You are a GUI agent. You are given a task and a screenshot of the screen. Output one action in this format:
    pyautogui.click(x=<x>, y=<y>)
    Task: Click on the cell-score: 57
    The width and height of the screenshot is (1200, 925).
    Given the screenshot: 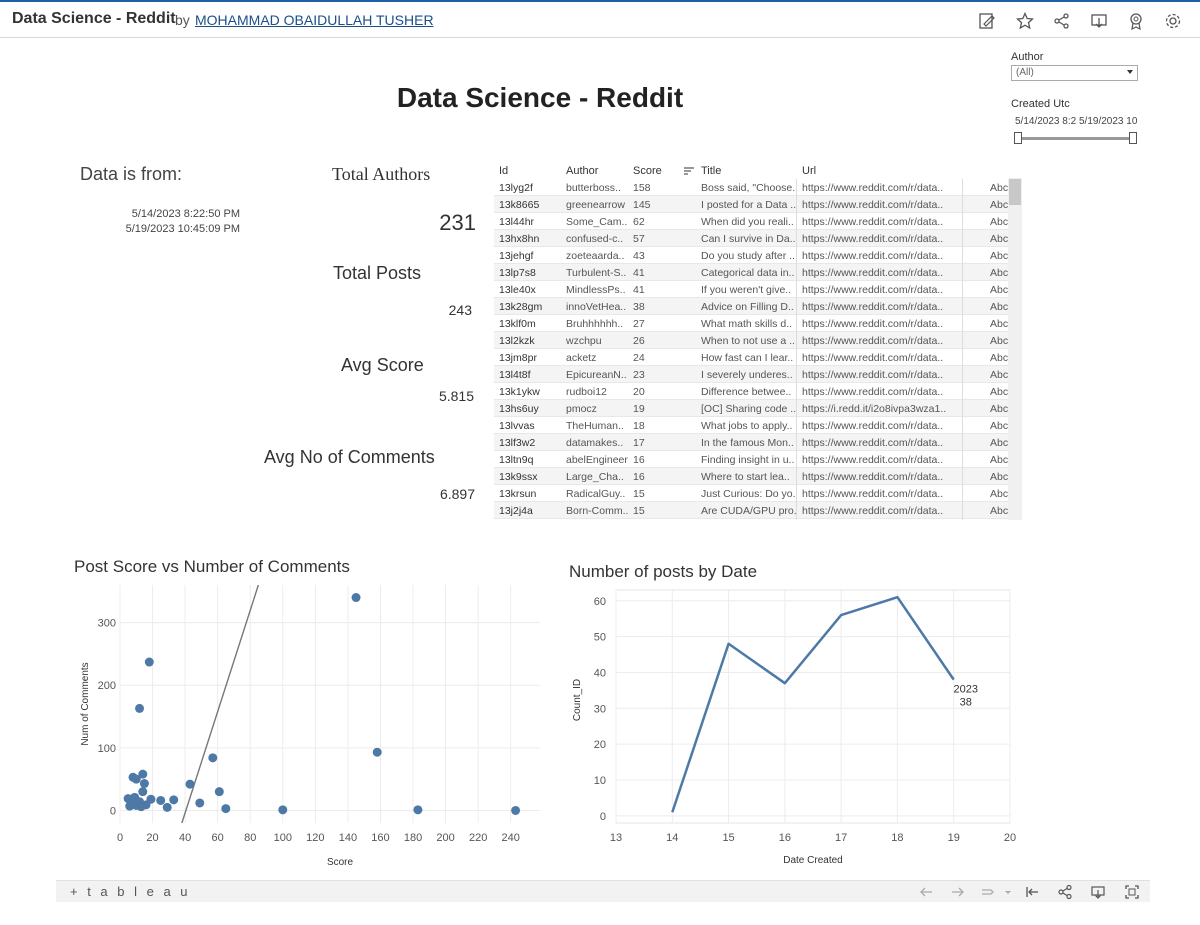 What is the action you would take?
    pyautogui.click(x=639, y=239)
    